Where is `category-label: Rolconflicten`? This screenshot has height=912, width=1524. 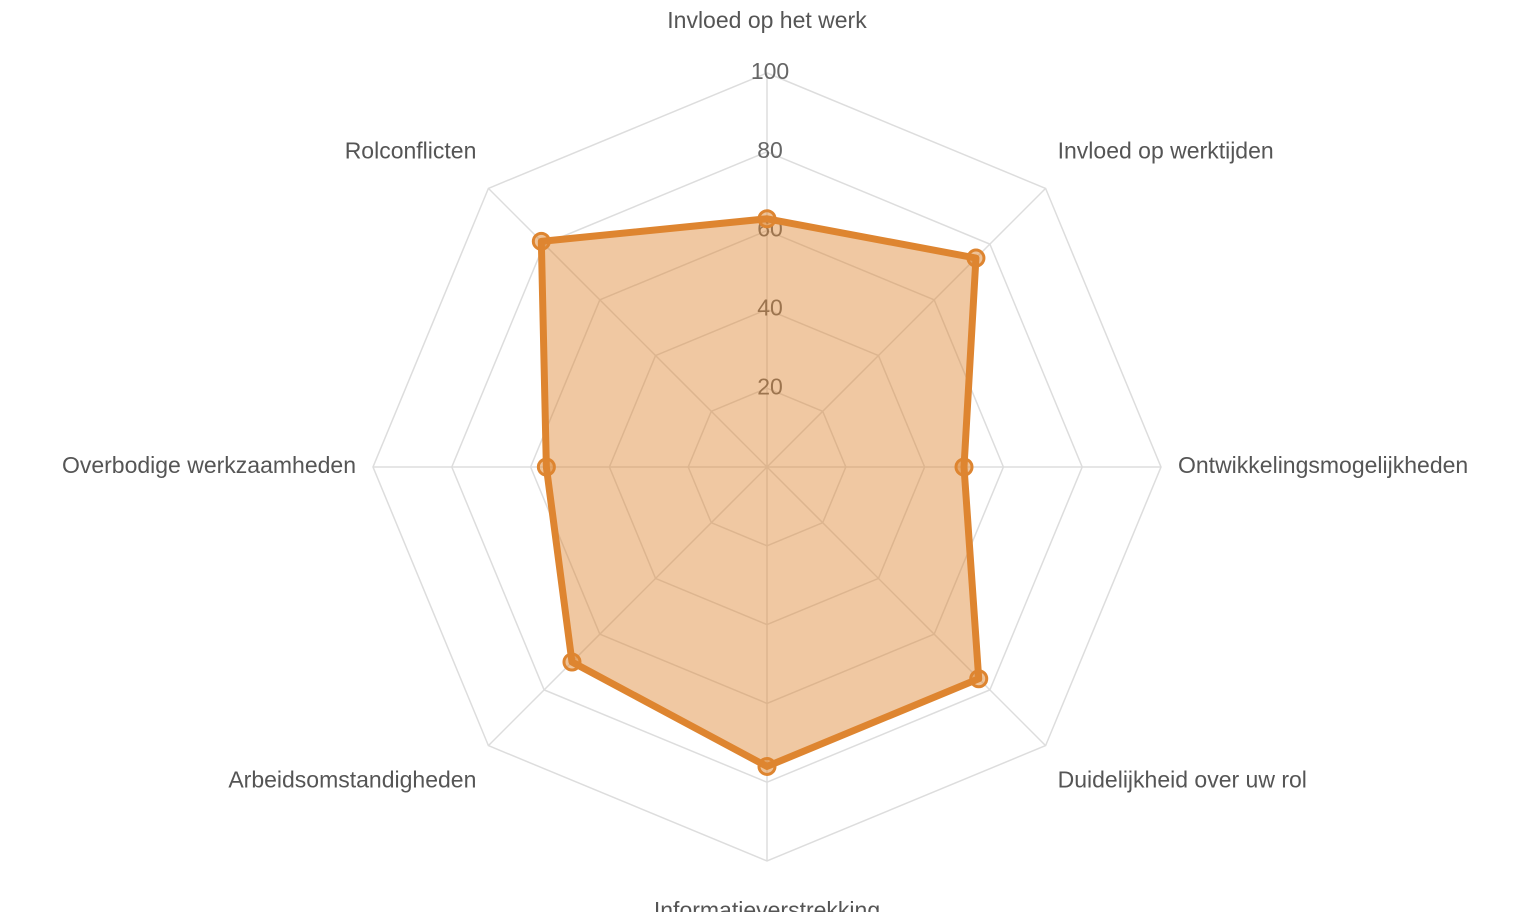 category-label: Rolconflicten is located at coordinates (411, 150).